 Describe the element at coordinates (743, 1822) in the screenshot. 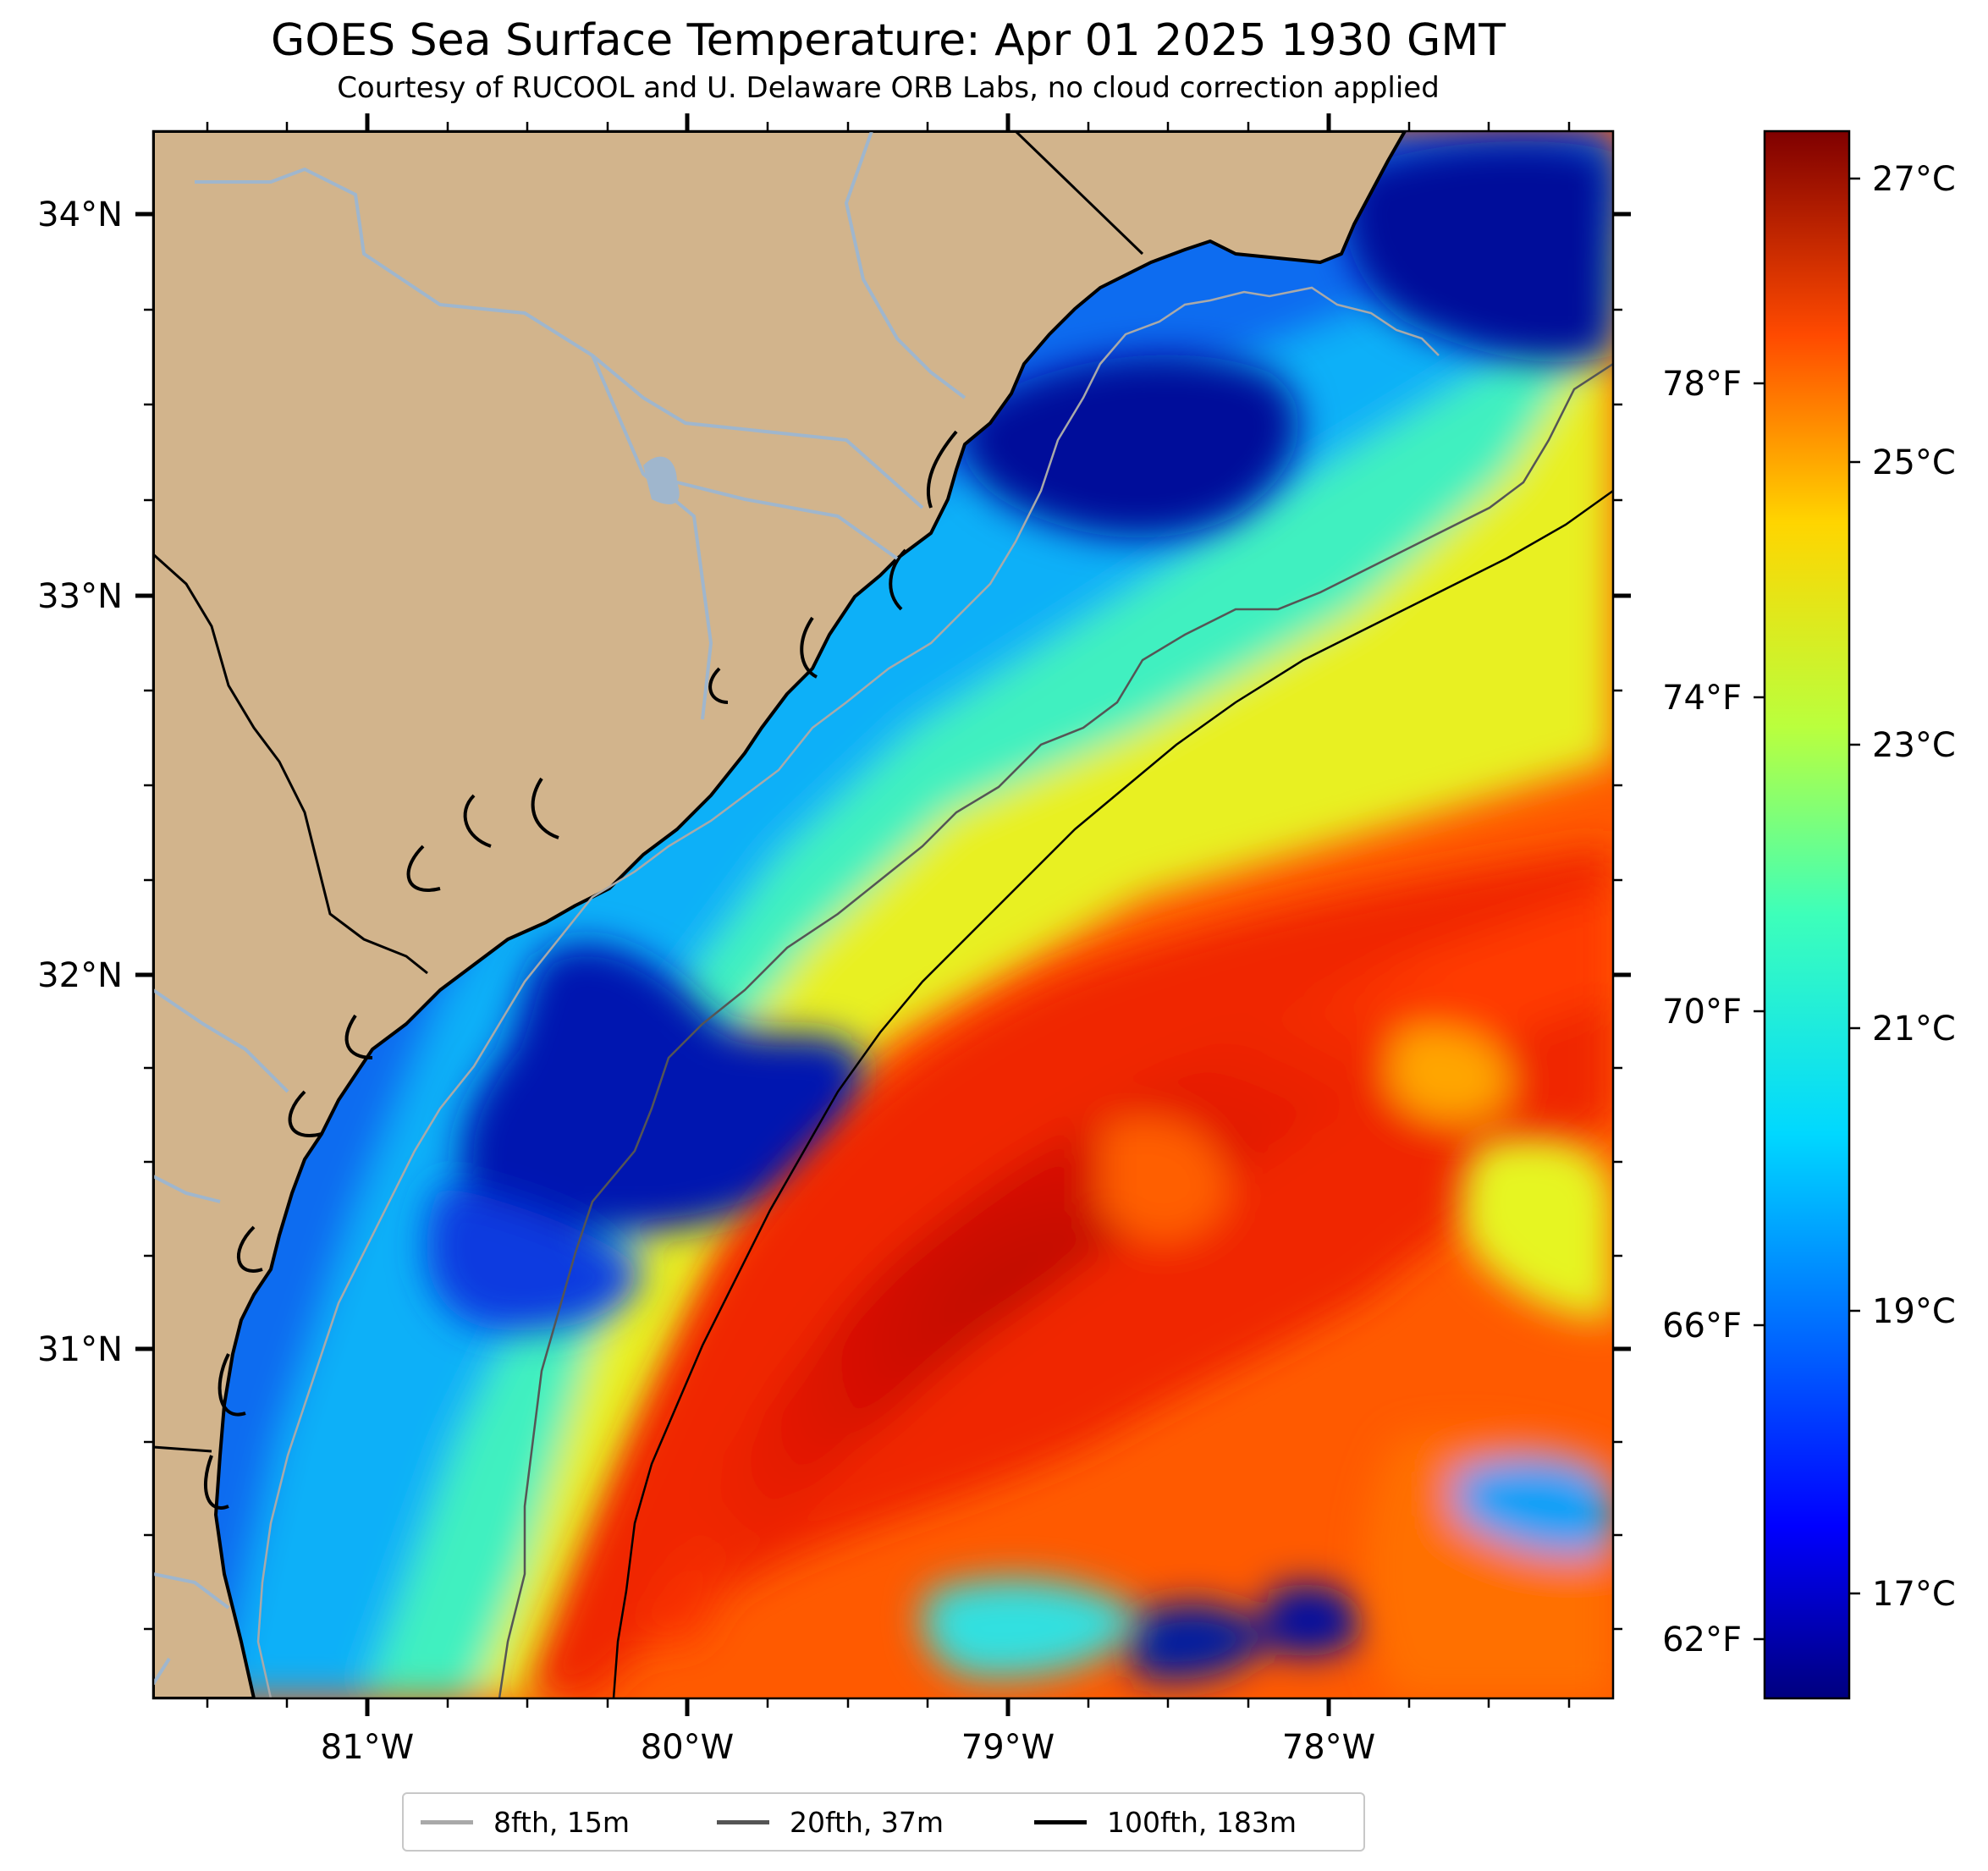

I see `legend-swatch-20fth` at that location.